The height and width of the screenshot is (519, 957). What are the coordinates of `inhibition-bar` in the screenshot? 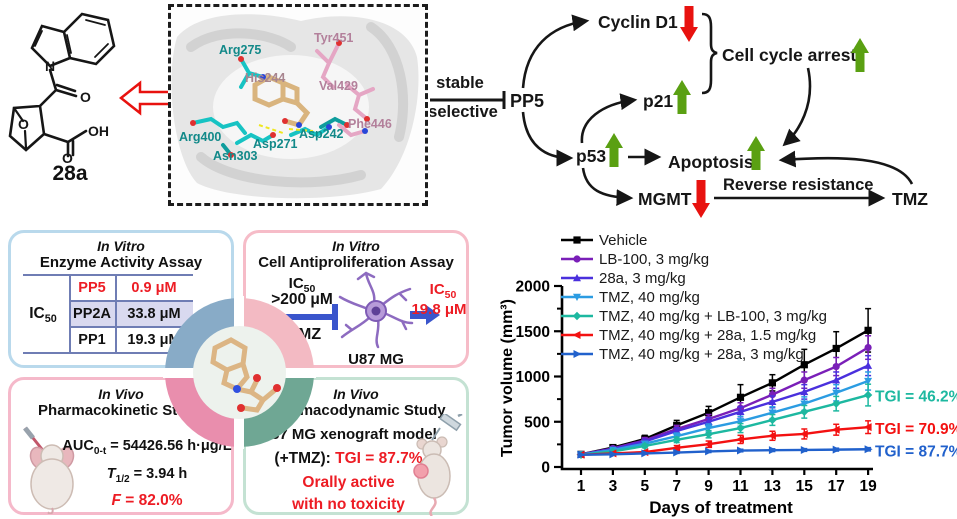 It's located at (468, 100).